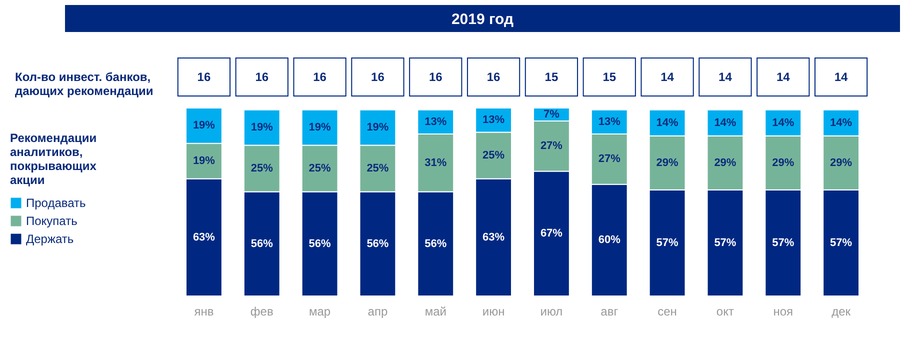  I want to click on x-tick-label: фев, so click(262, 311).